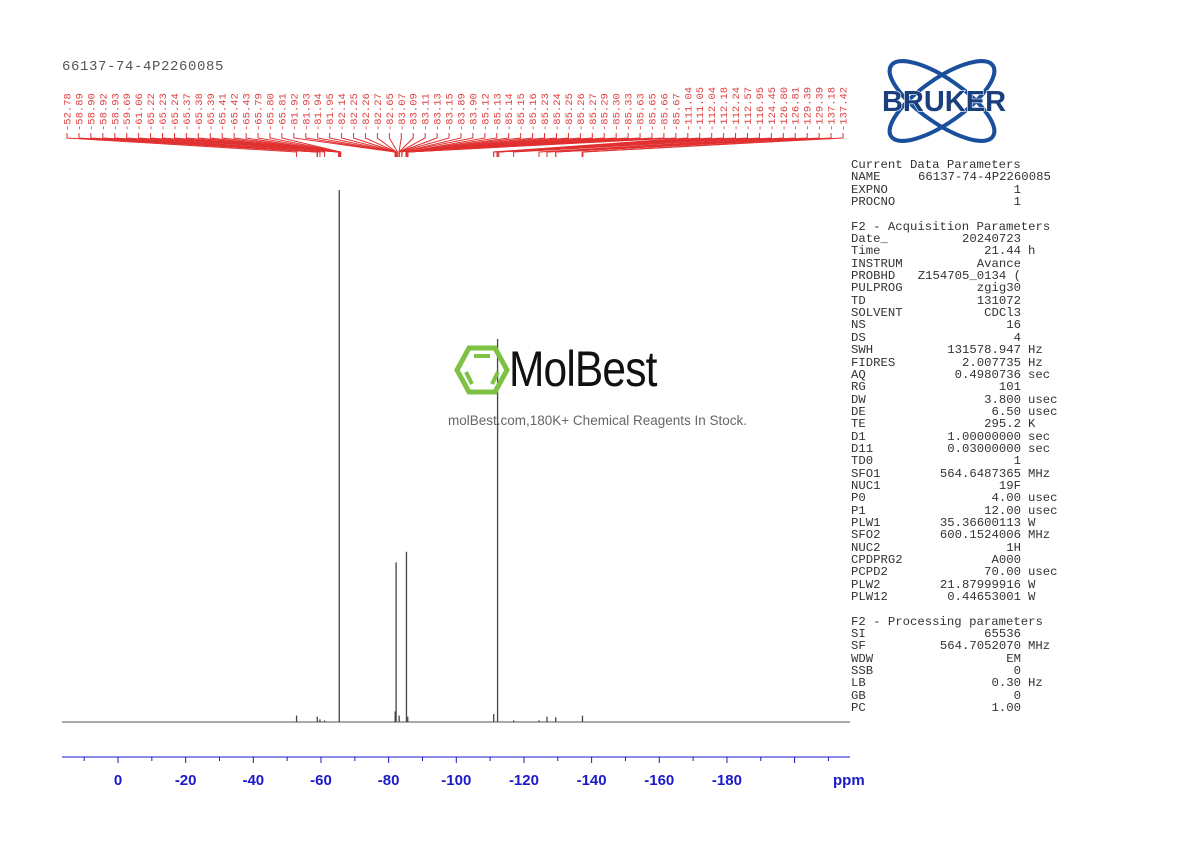 The image size is (1190, 842). I want to click on peak-label: -111.05, so click(701, 109).